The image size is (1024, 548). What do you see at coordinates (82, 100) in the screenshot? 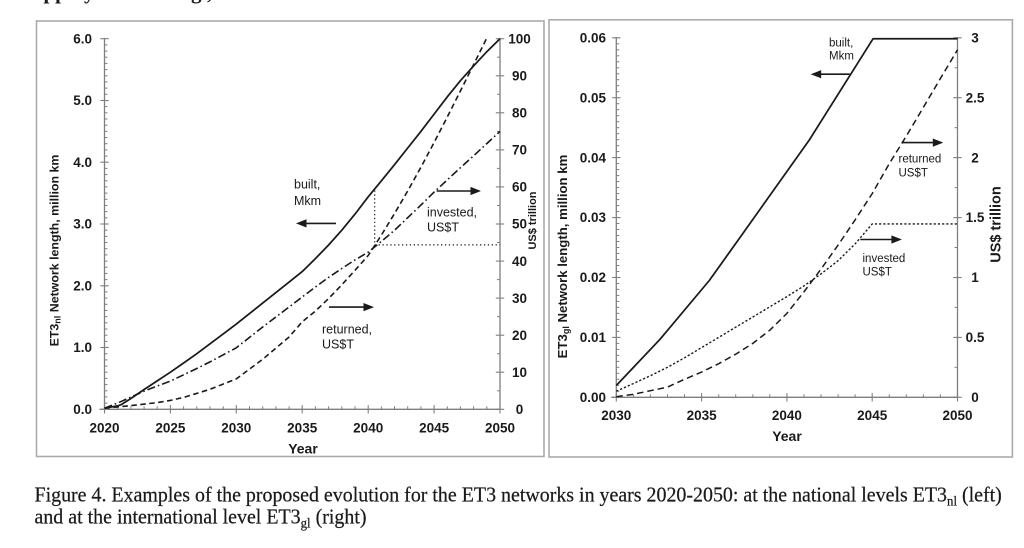
I see `svg-text: 5.0` at bounding box center [82, 100].